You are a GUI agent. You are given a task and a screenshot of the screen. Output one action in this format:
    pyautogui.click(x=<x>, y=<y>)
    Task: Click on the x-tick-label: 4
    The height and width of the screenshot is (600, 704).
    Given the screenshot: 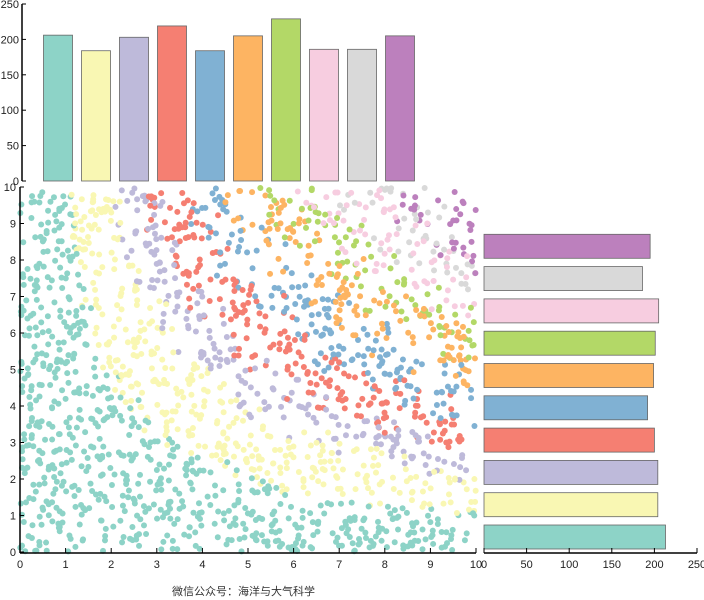 What is the action you would take?
    pyautogui.click(x=202, y=565)
    